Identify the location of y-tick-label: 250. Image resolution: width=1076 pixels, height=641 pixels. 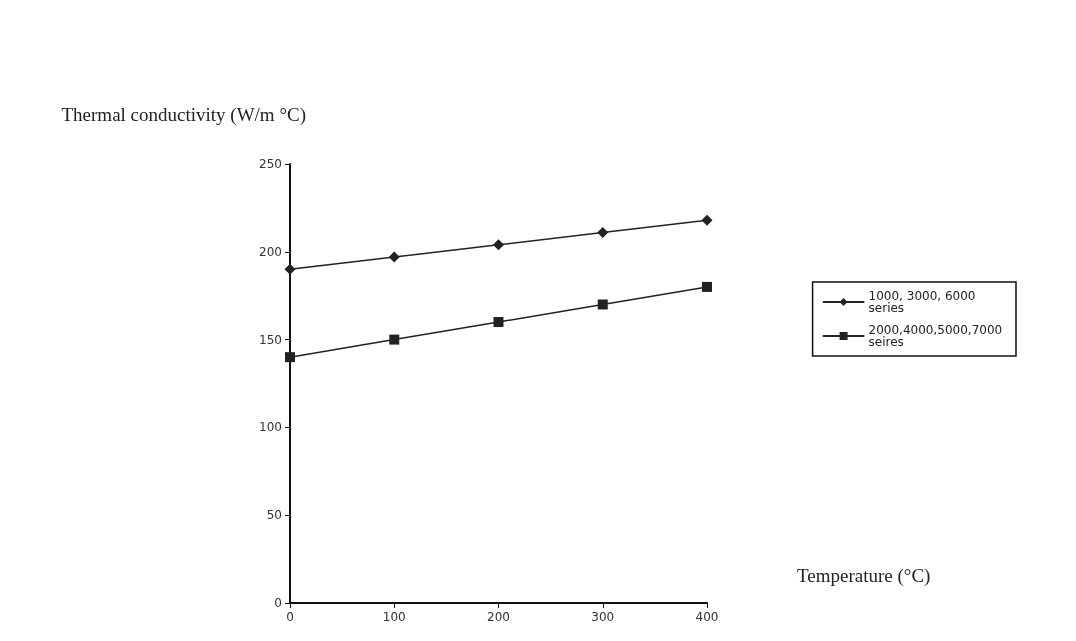
(270, 164).